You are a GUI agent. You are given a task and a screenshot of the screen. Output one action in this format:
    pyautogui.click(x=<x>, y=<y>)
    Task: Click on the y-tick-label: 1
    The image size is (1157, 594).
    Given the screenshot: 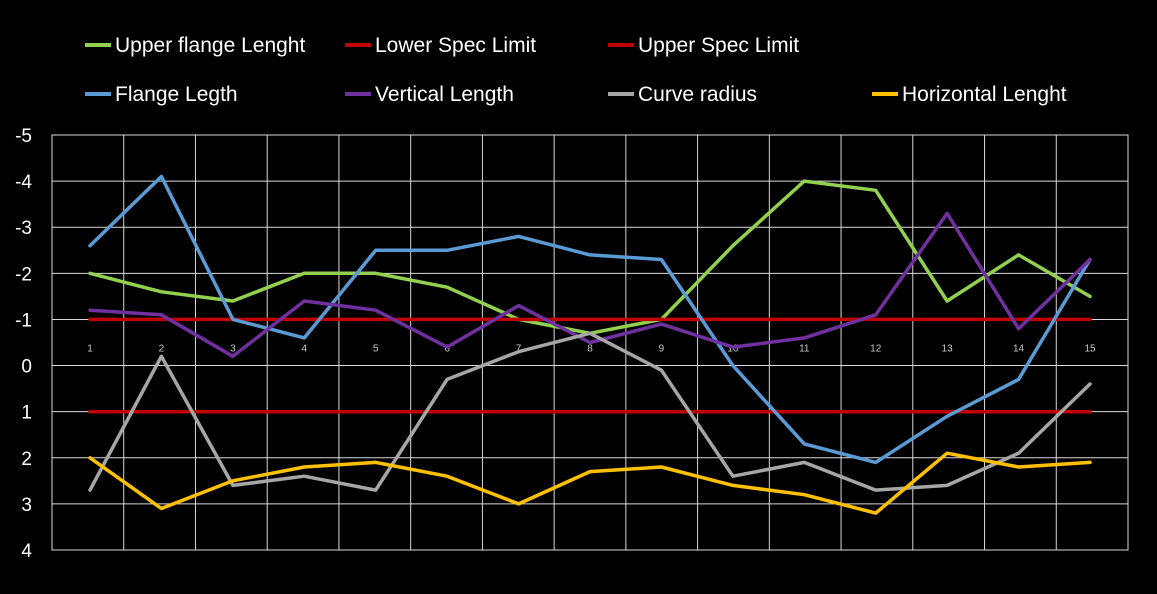 What is the action you would take?
    pyautogui.click(x=26, y=413)
    